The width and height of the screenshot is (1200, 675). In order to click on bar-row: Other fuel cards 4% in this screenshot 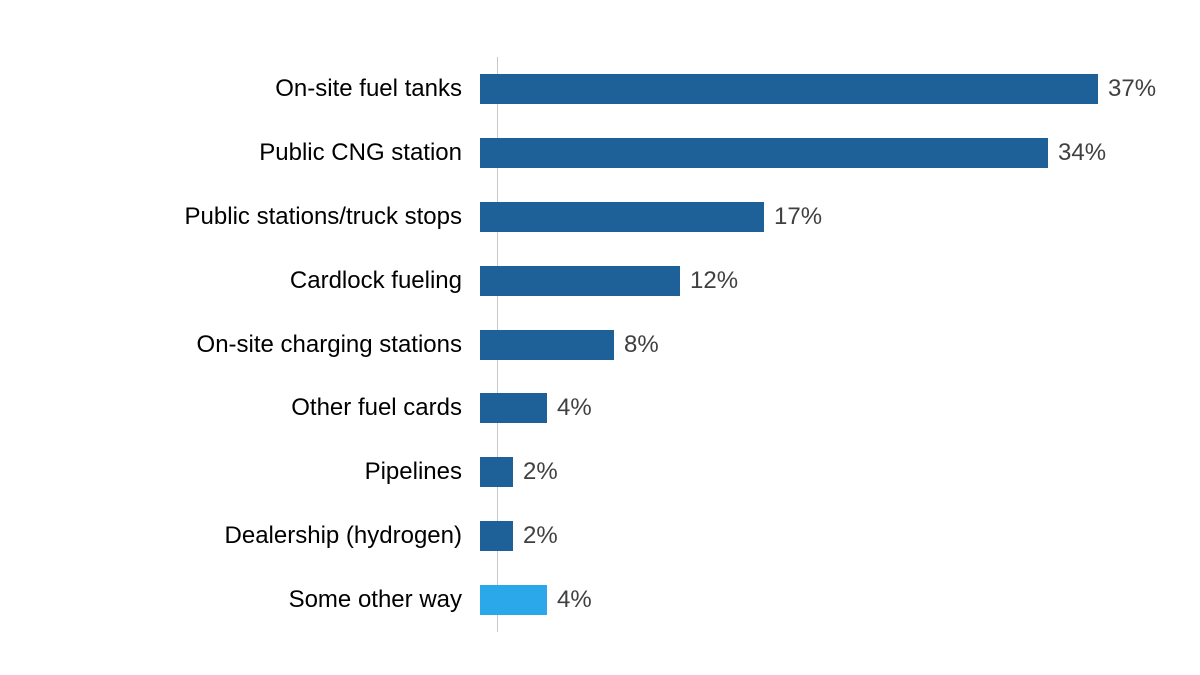, I will do `click(600, 408)`.